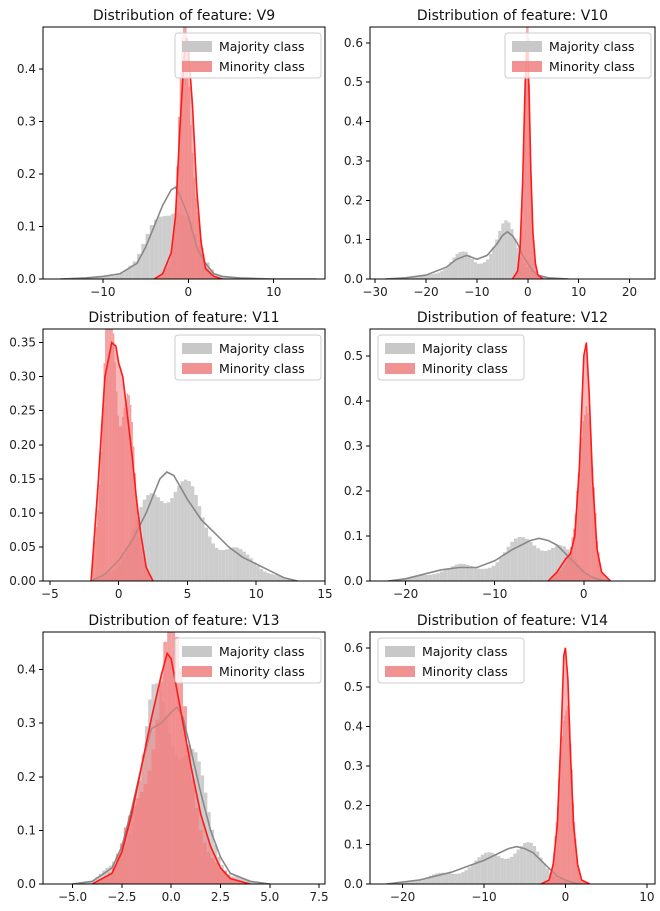  What do you see at coordinates (578, 55) in the screenshot?
I see `legend: Majority class Minority class` at bounding box center [578, 55].